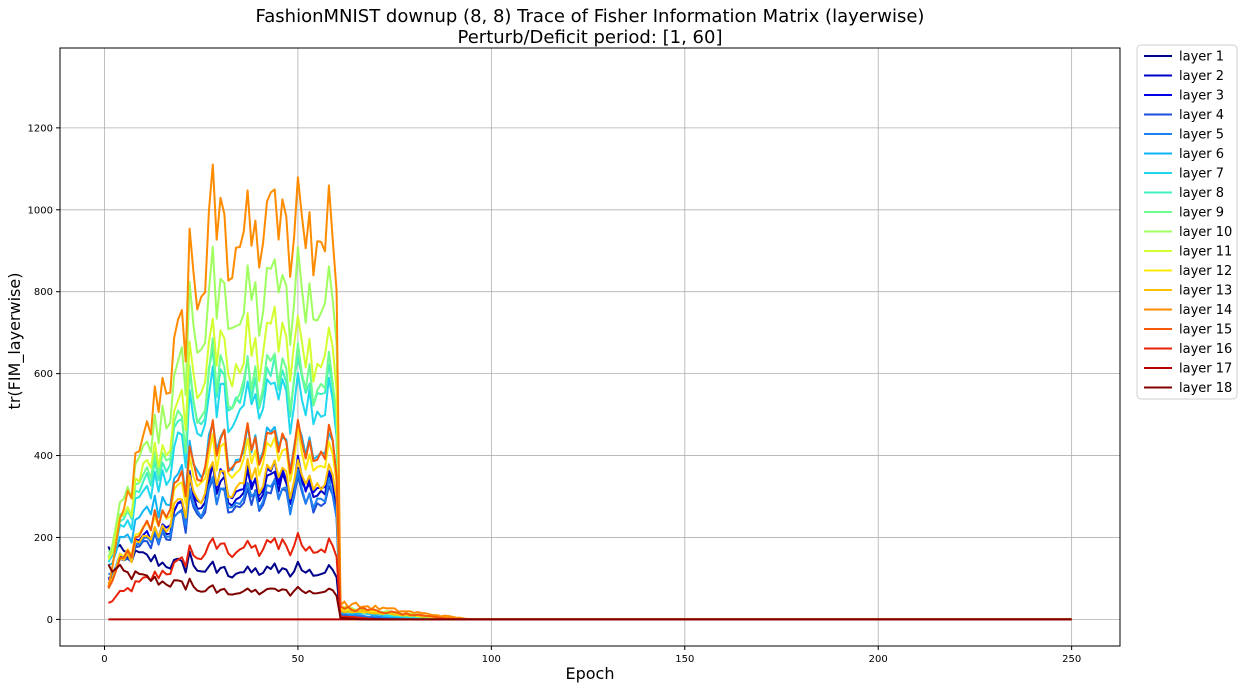  What do you see at coordinates (590, 673) in the screenshot?
I see `x-axis-label: Epoch` at bounding box center [590, 673].